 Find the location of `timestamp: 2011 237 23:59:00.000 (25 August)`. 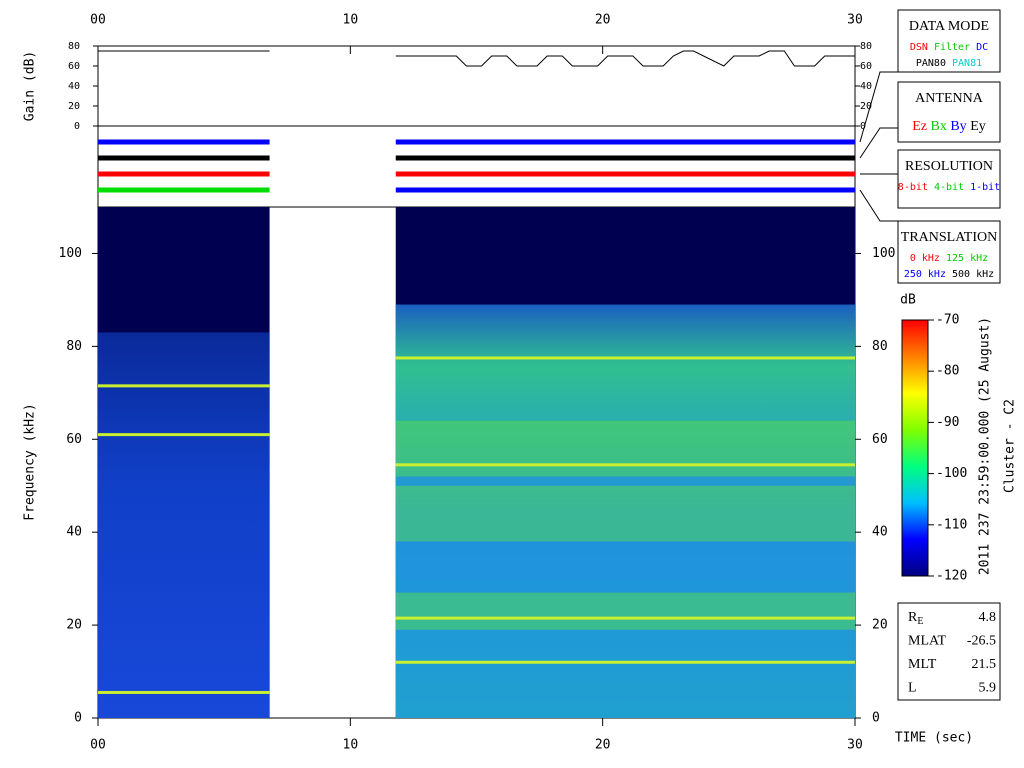

timestamp: 2011 237 23:59:00.000 (25 August) is located at coordinates (985, 446).